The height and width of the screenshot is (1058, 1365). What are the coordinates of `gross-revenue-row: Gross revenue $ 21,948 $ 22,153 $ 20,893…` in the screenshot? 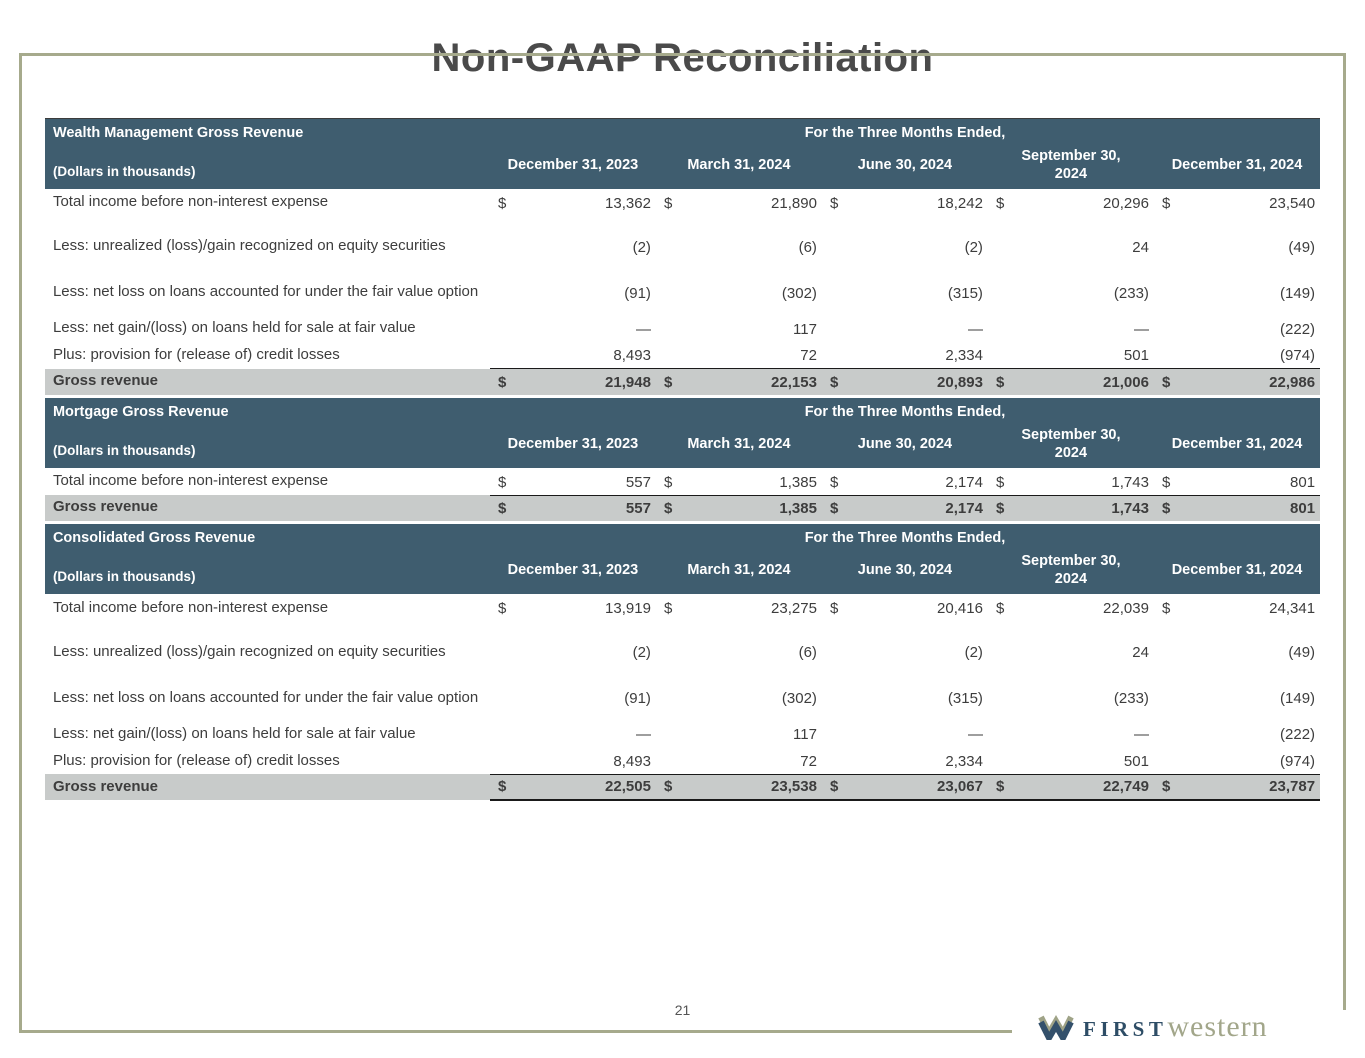 It's located at (682, 381).